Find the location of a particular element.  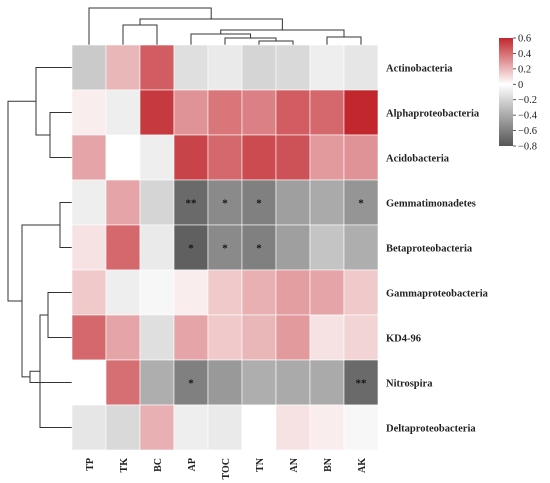

row-dendrogram is located at coordinates (39, 247).